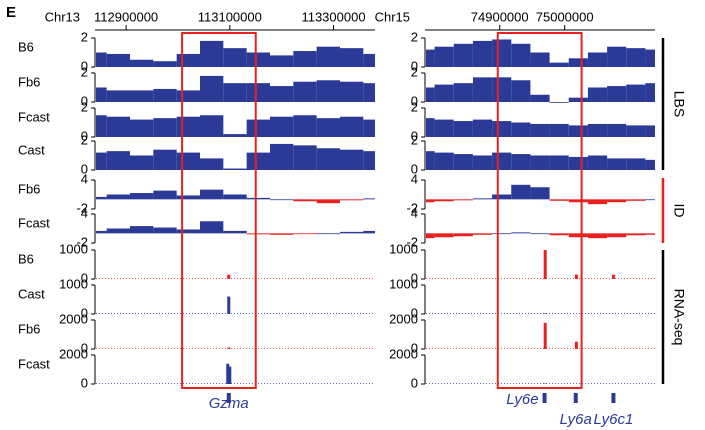  Describe the element at coordinates (614, 419) in the screenshot. I see `gene-label: Ly6c1` at that location.